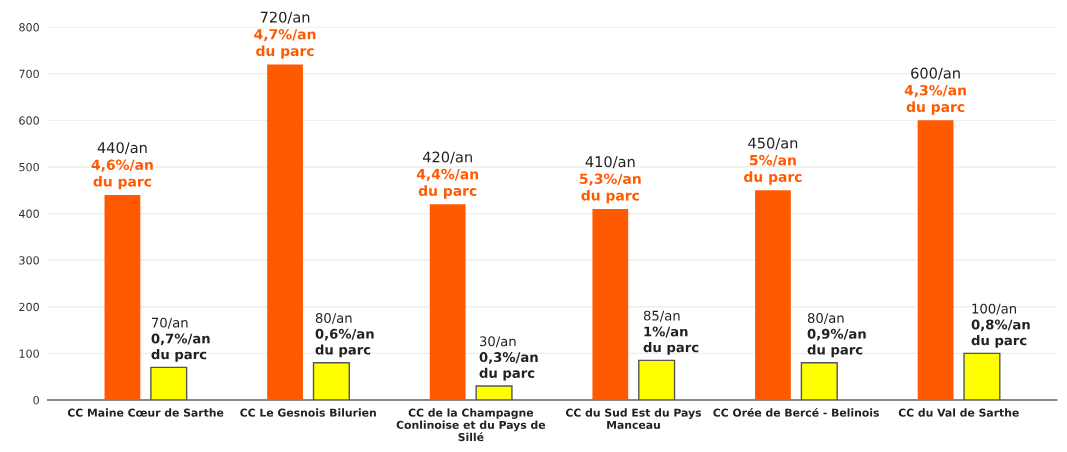 The width and height of the screenshot is (1067, 452). I want to click on x-tick-label: CC Orée de Bercé - Belinois, so click(796, 412).